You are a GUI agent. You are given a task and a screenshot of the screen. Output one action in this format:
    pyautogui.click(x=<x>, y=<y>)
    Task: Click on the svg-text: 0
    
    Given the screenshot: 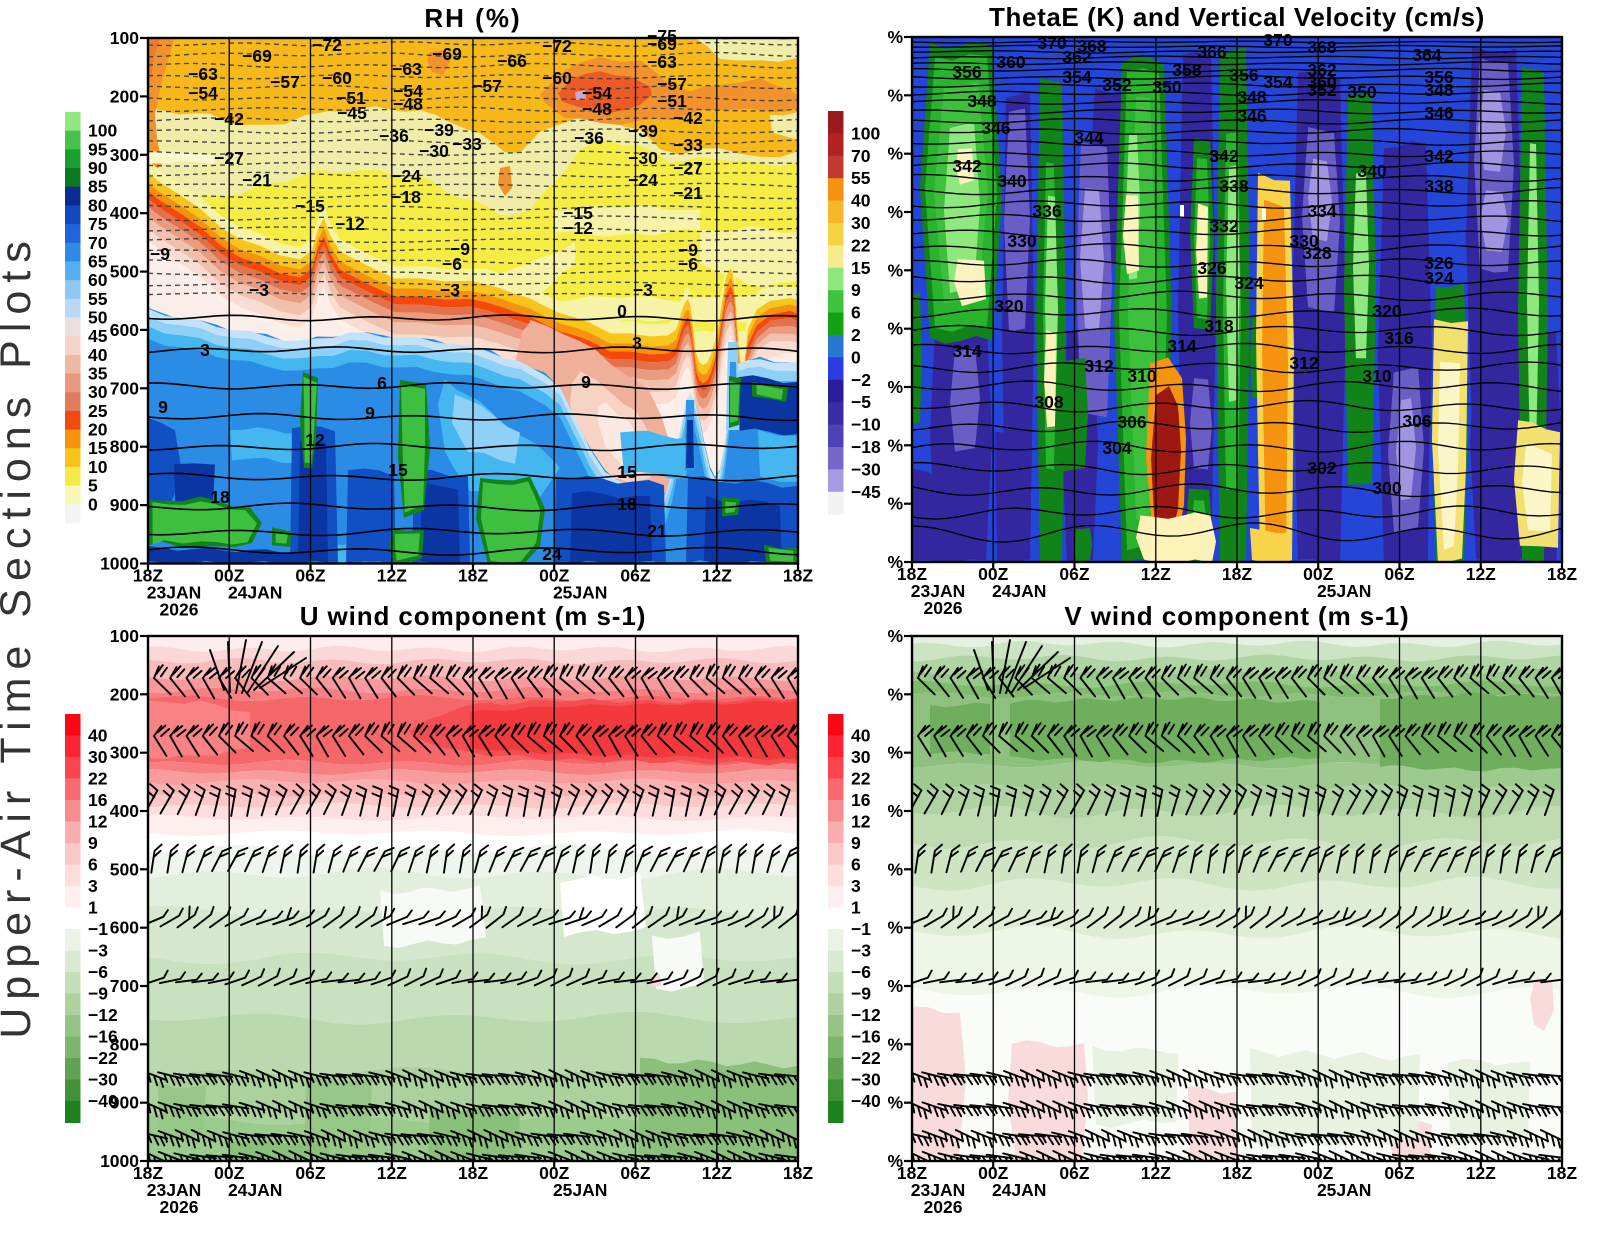 What is the action you would take?
    pyautogui.click(x=622, y=311)
    